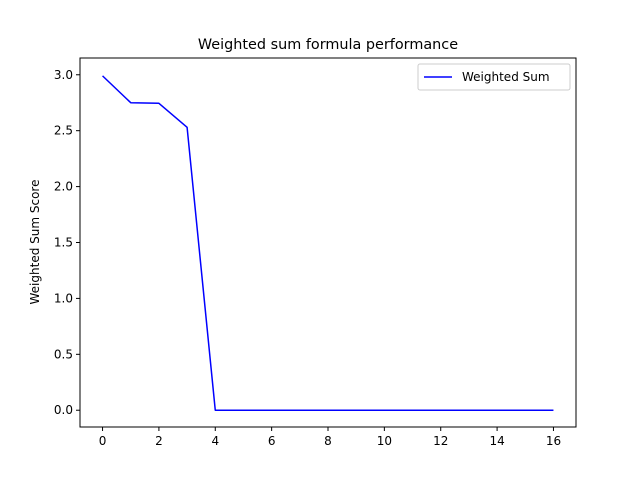  I want to click on x-tick-label: 12, so click(440, 441).